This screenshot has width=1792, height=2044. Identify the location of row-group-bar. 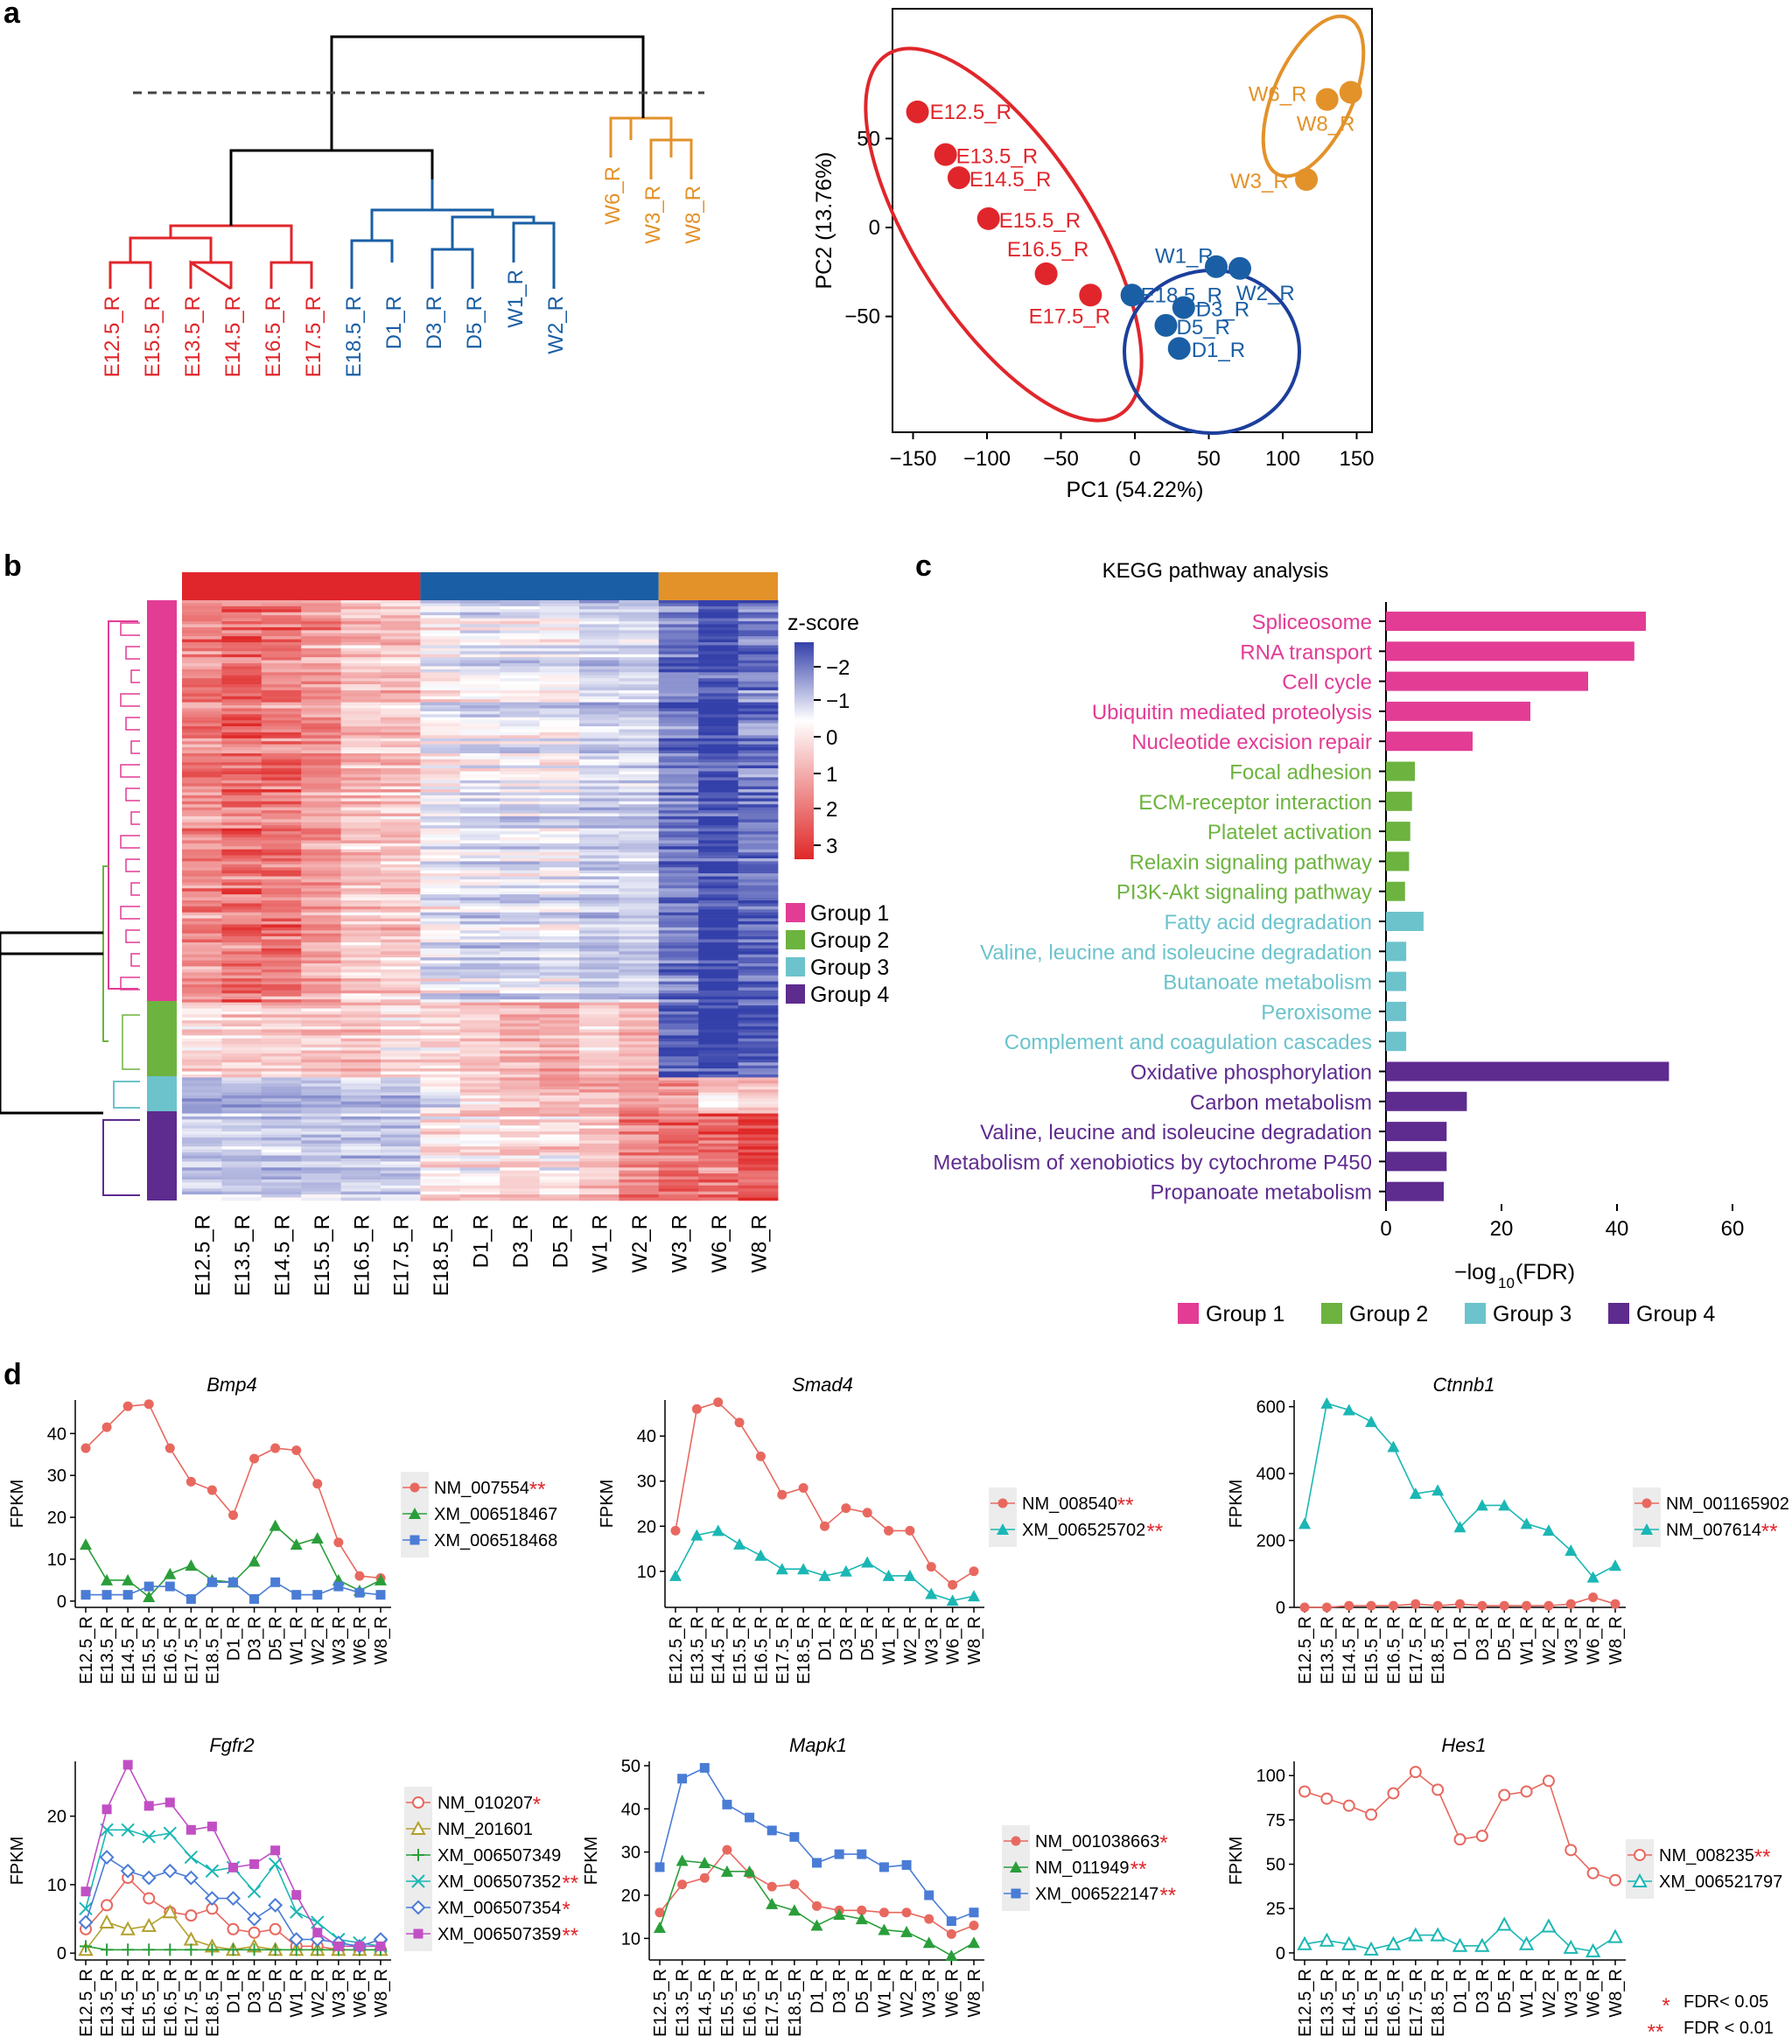
(162, 1038).